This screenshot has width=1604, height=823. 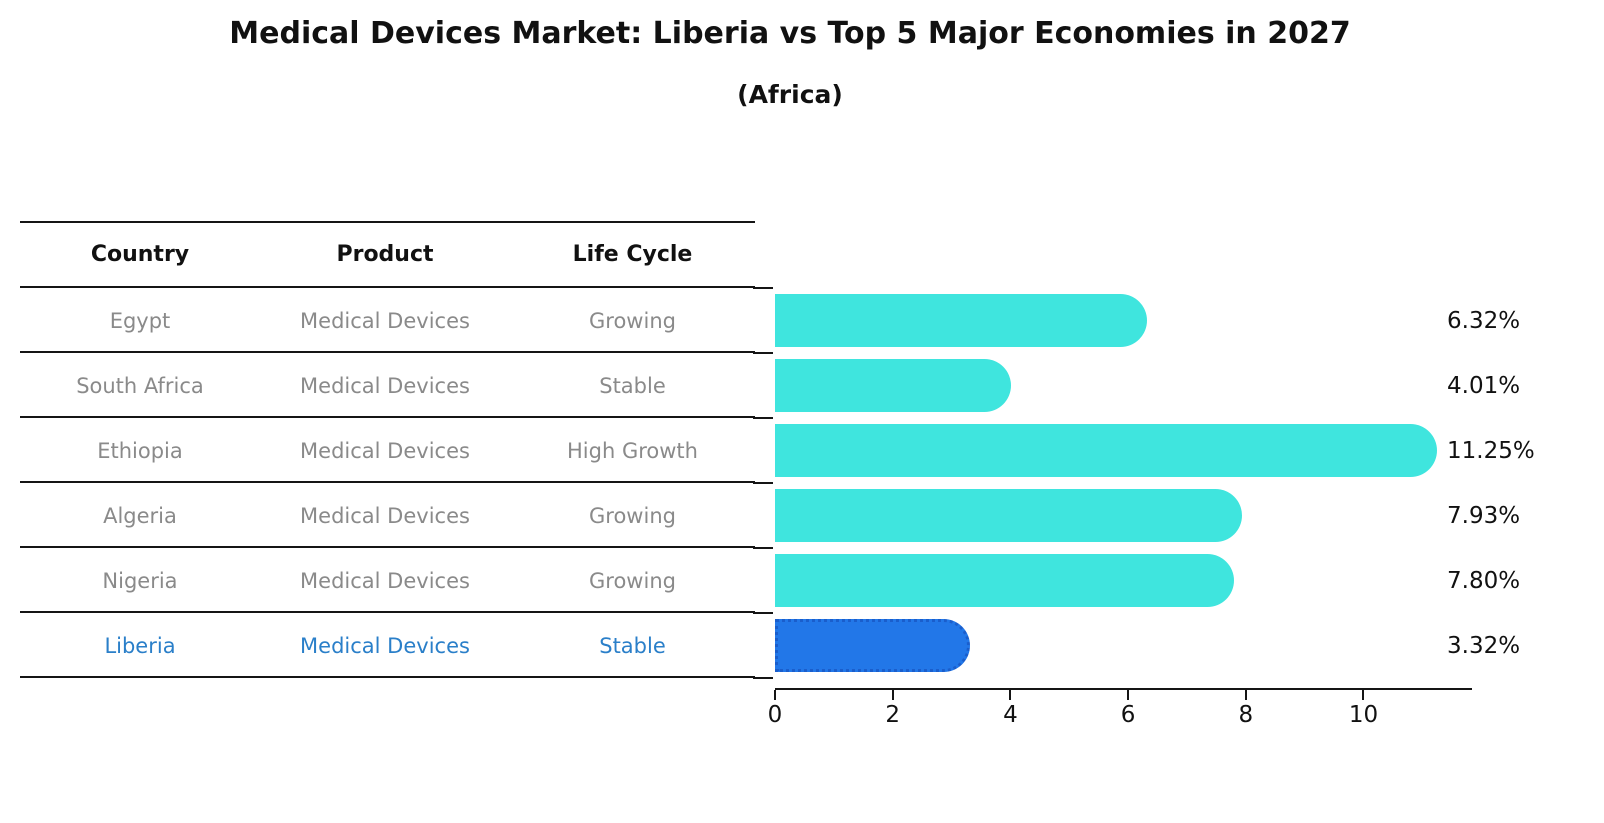 I want to click on cell-country: Egypt, so click(x=140, y=320).